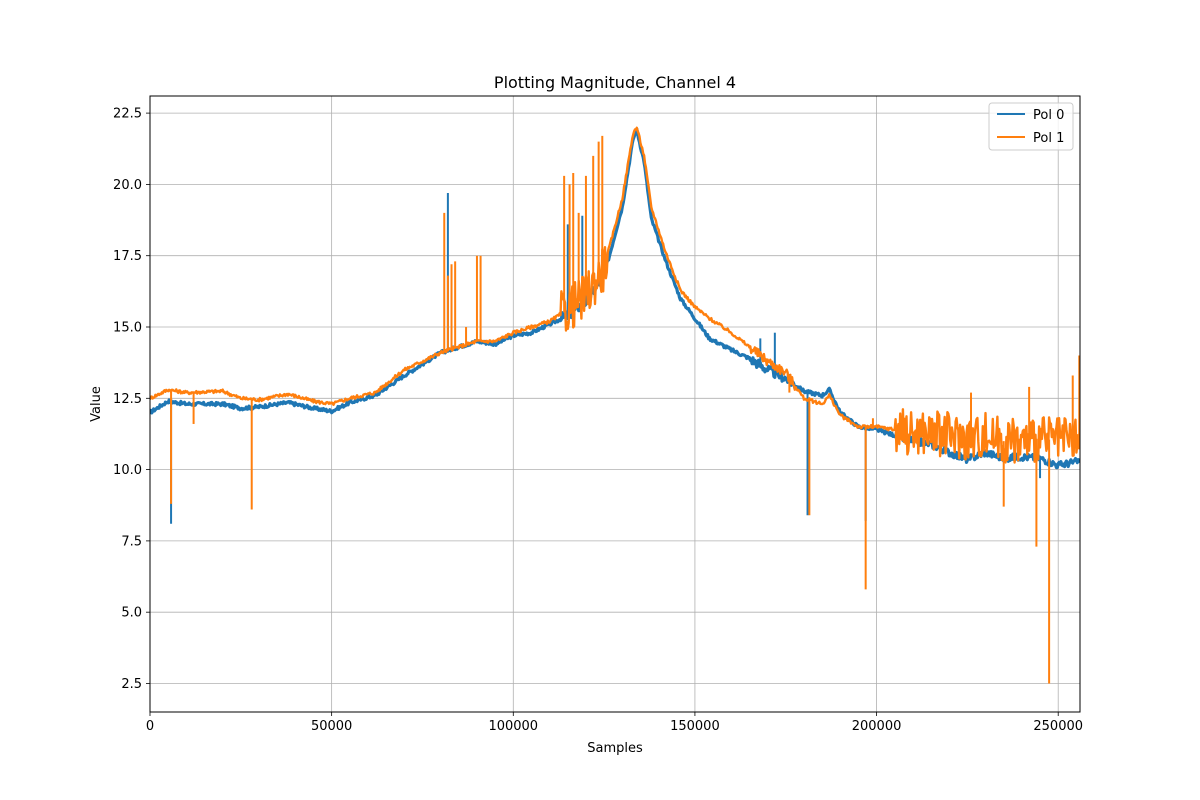  What do you see at coordinates (1031, 126) in the screenshot?
I see `legend: Pol 0 Pol 1` at bounding box center [1031, 126].